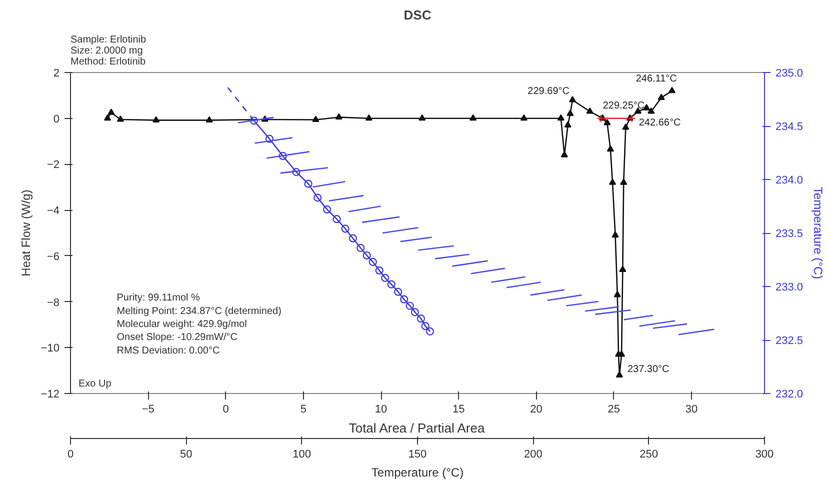 The width and height of the screenshot is (828, 482). What do you see at coordinates (381, 410) in the screenshot?
I see `x2-tick-label: 10` at bounding box center [381, 410].